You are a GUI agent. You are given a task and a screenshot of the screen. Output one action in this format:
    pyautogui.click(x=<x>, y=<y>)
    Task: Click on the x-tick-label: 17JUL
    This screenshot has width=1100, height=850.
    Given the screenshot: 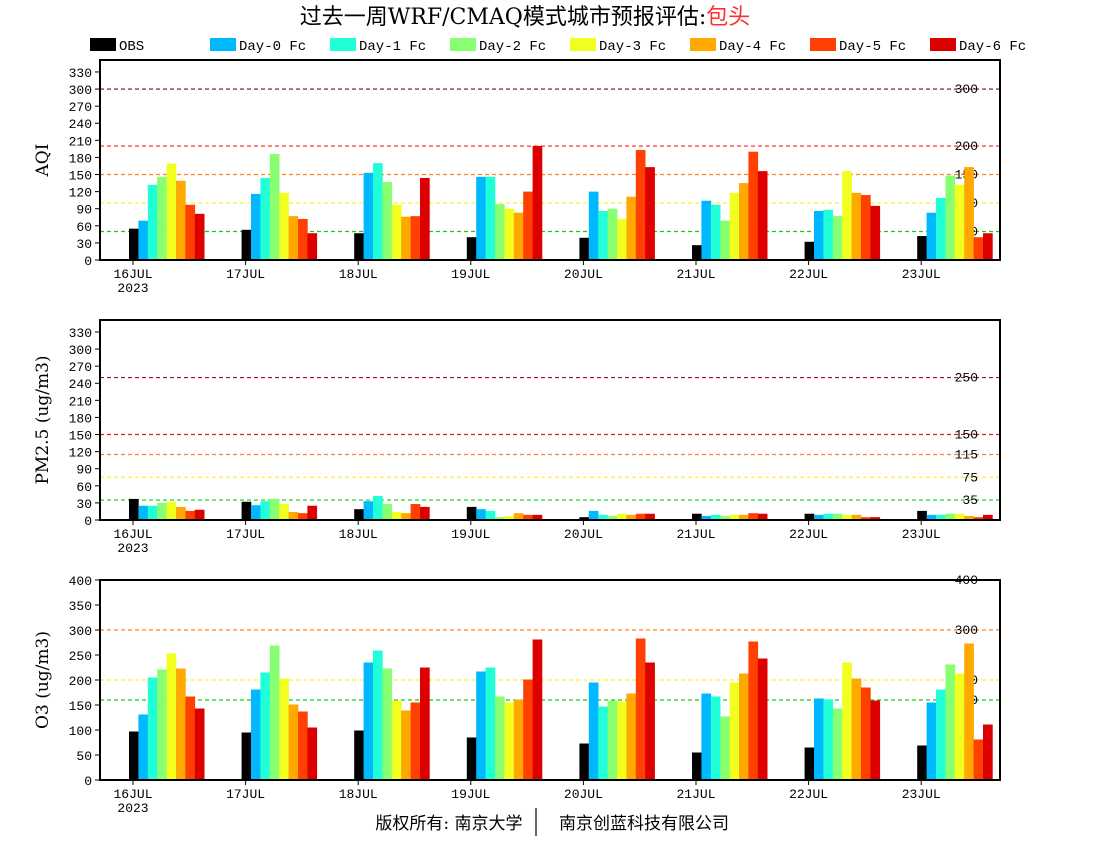 What is the action you would take?
    pyautogui.click(x=245, y=794)
    